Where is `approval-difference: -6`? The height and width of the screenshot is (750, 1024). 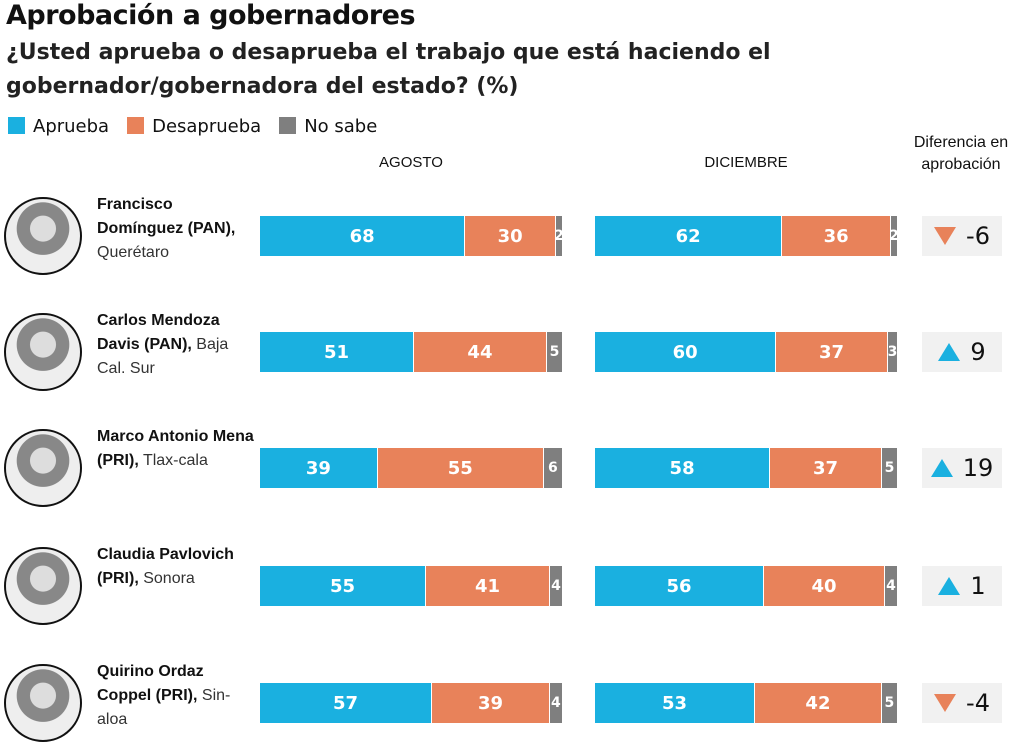
approval-difference: -6 is located at coordinates (962, 236).